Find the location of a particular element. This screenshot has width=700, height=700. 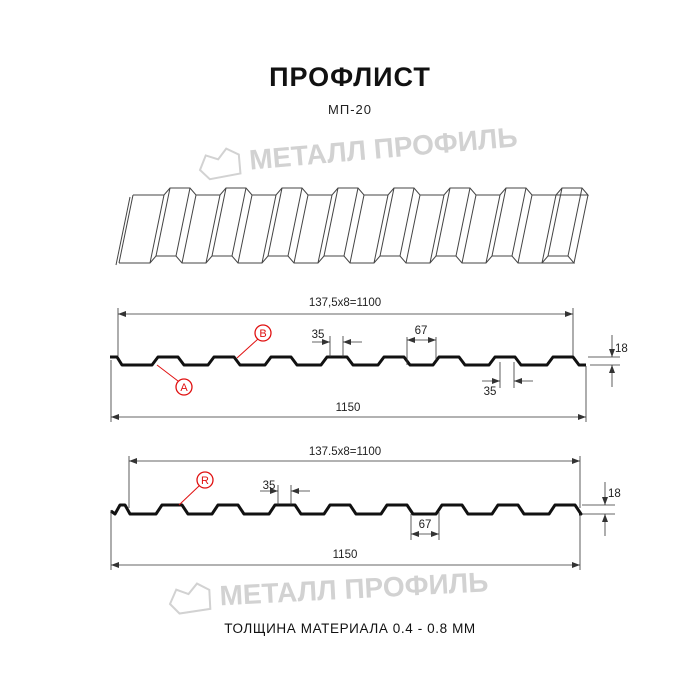

model-subtitle: МП-20 is located at coordinates (350, 109).